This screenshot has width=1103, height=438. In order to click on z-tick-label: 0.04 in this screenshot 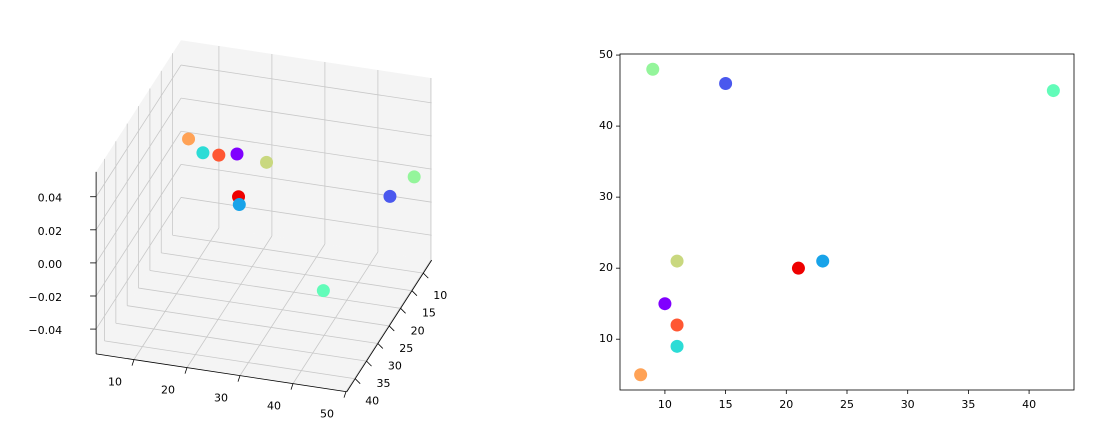, I will do `click(50, 198)`.